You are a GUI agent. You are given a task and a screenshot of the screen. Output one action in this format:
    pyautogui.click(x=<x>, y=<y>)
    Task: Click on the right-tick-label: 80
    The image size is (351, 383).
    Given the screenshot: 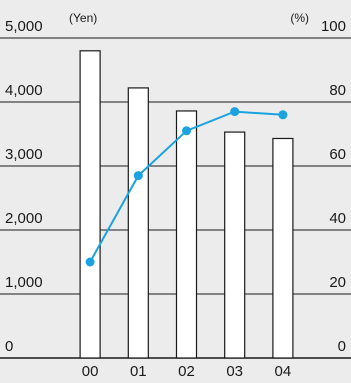 What is the action you would take?
    pyautogui.click(x=337, y=90)
    